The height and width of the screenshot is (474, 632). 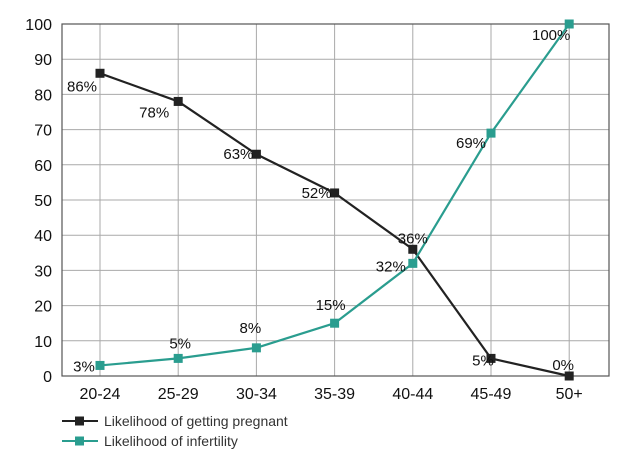 I want to click on x-tick-label: 45-49, so click(x=491, y=394).